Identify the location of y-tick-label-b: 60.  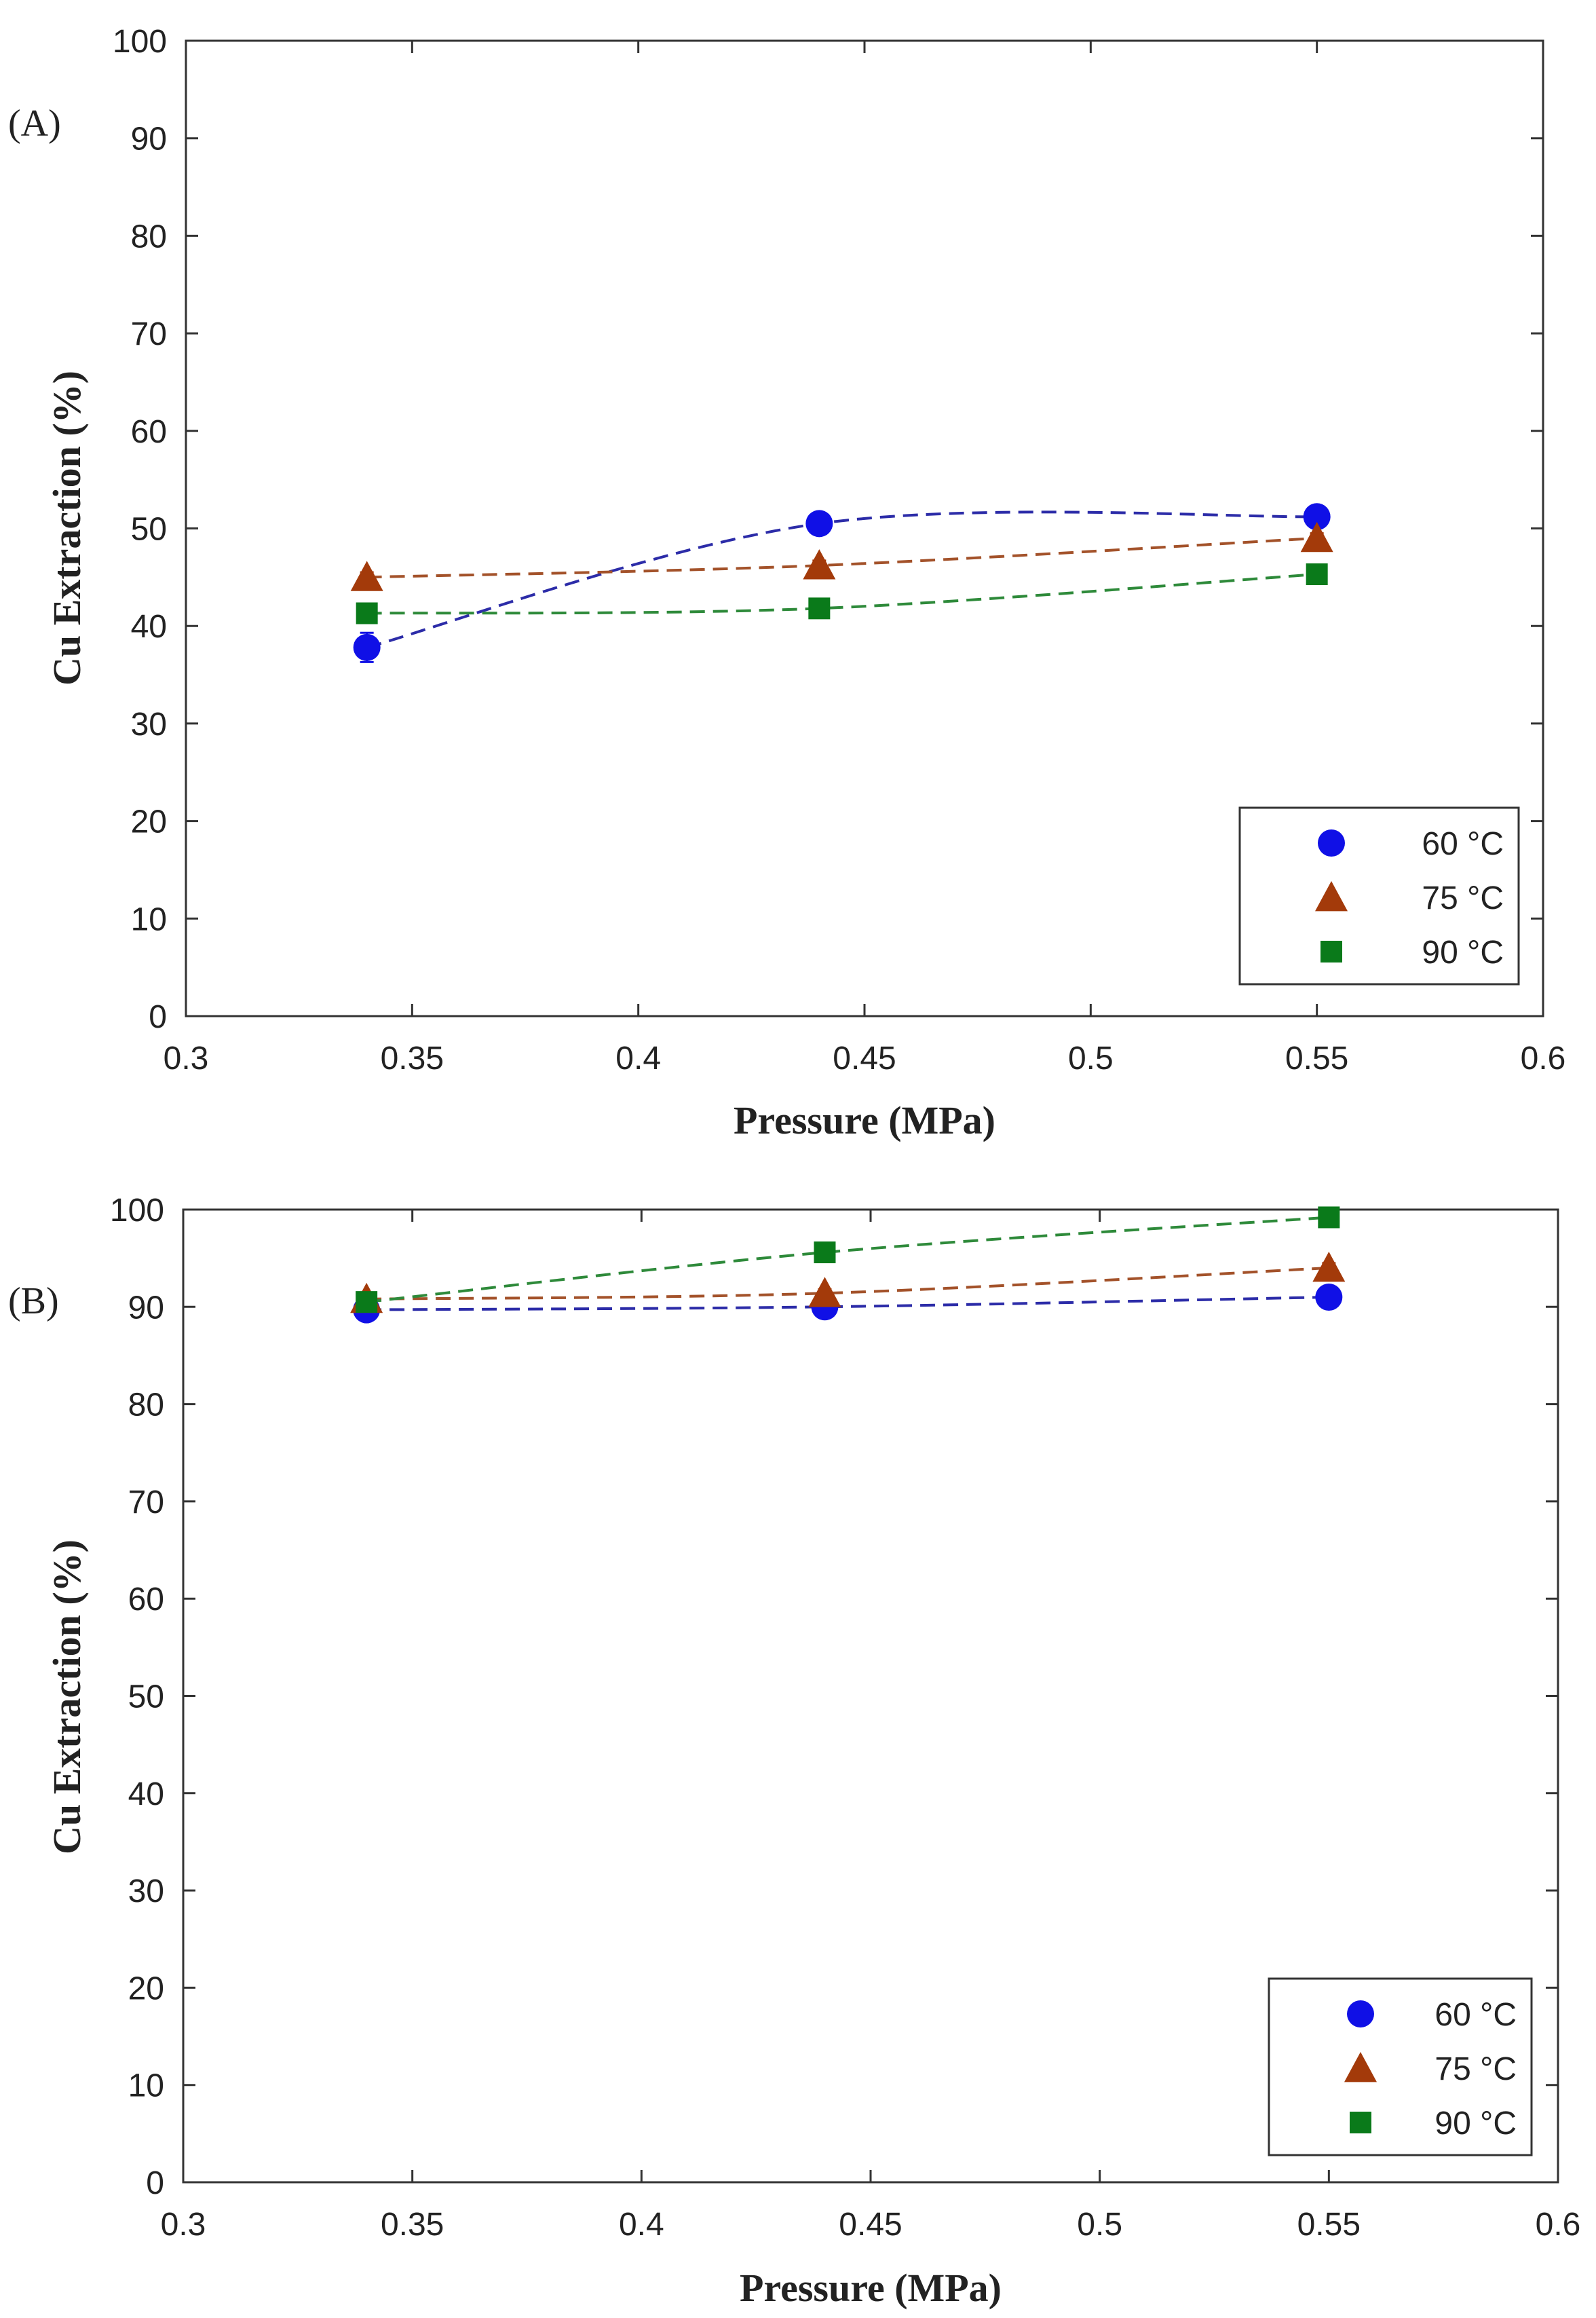
(146, 1600).